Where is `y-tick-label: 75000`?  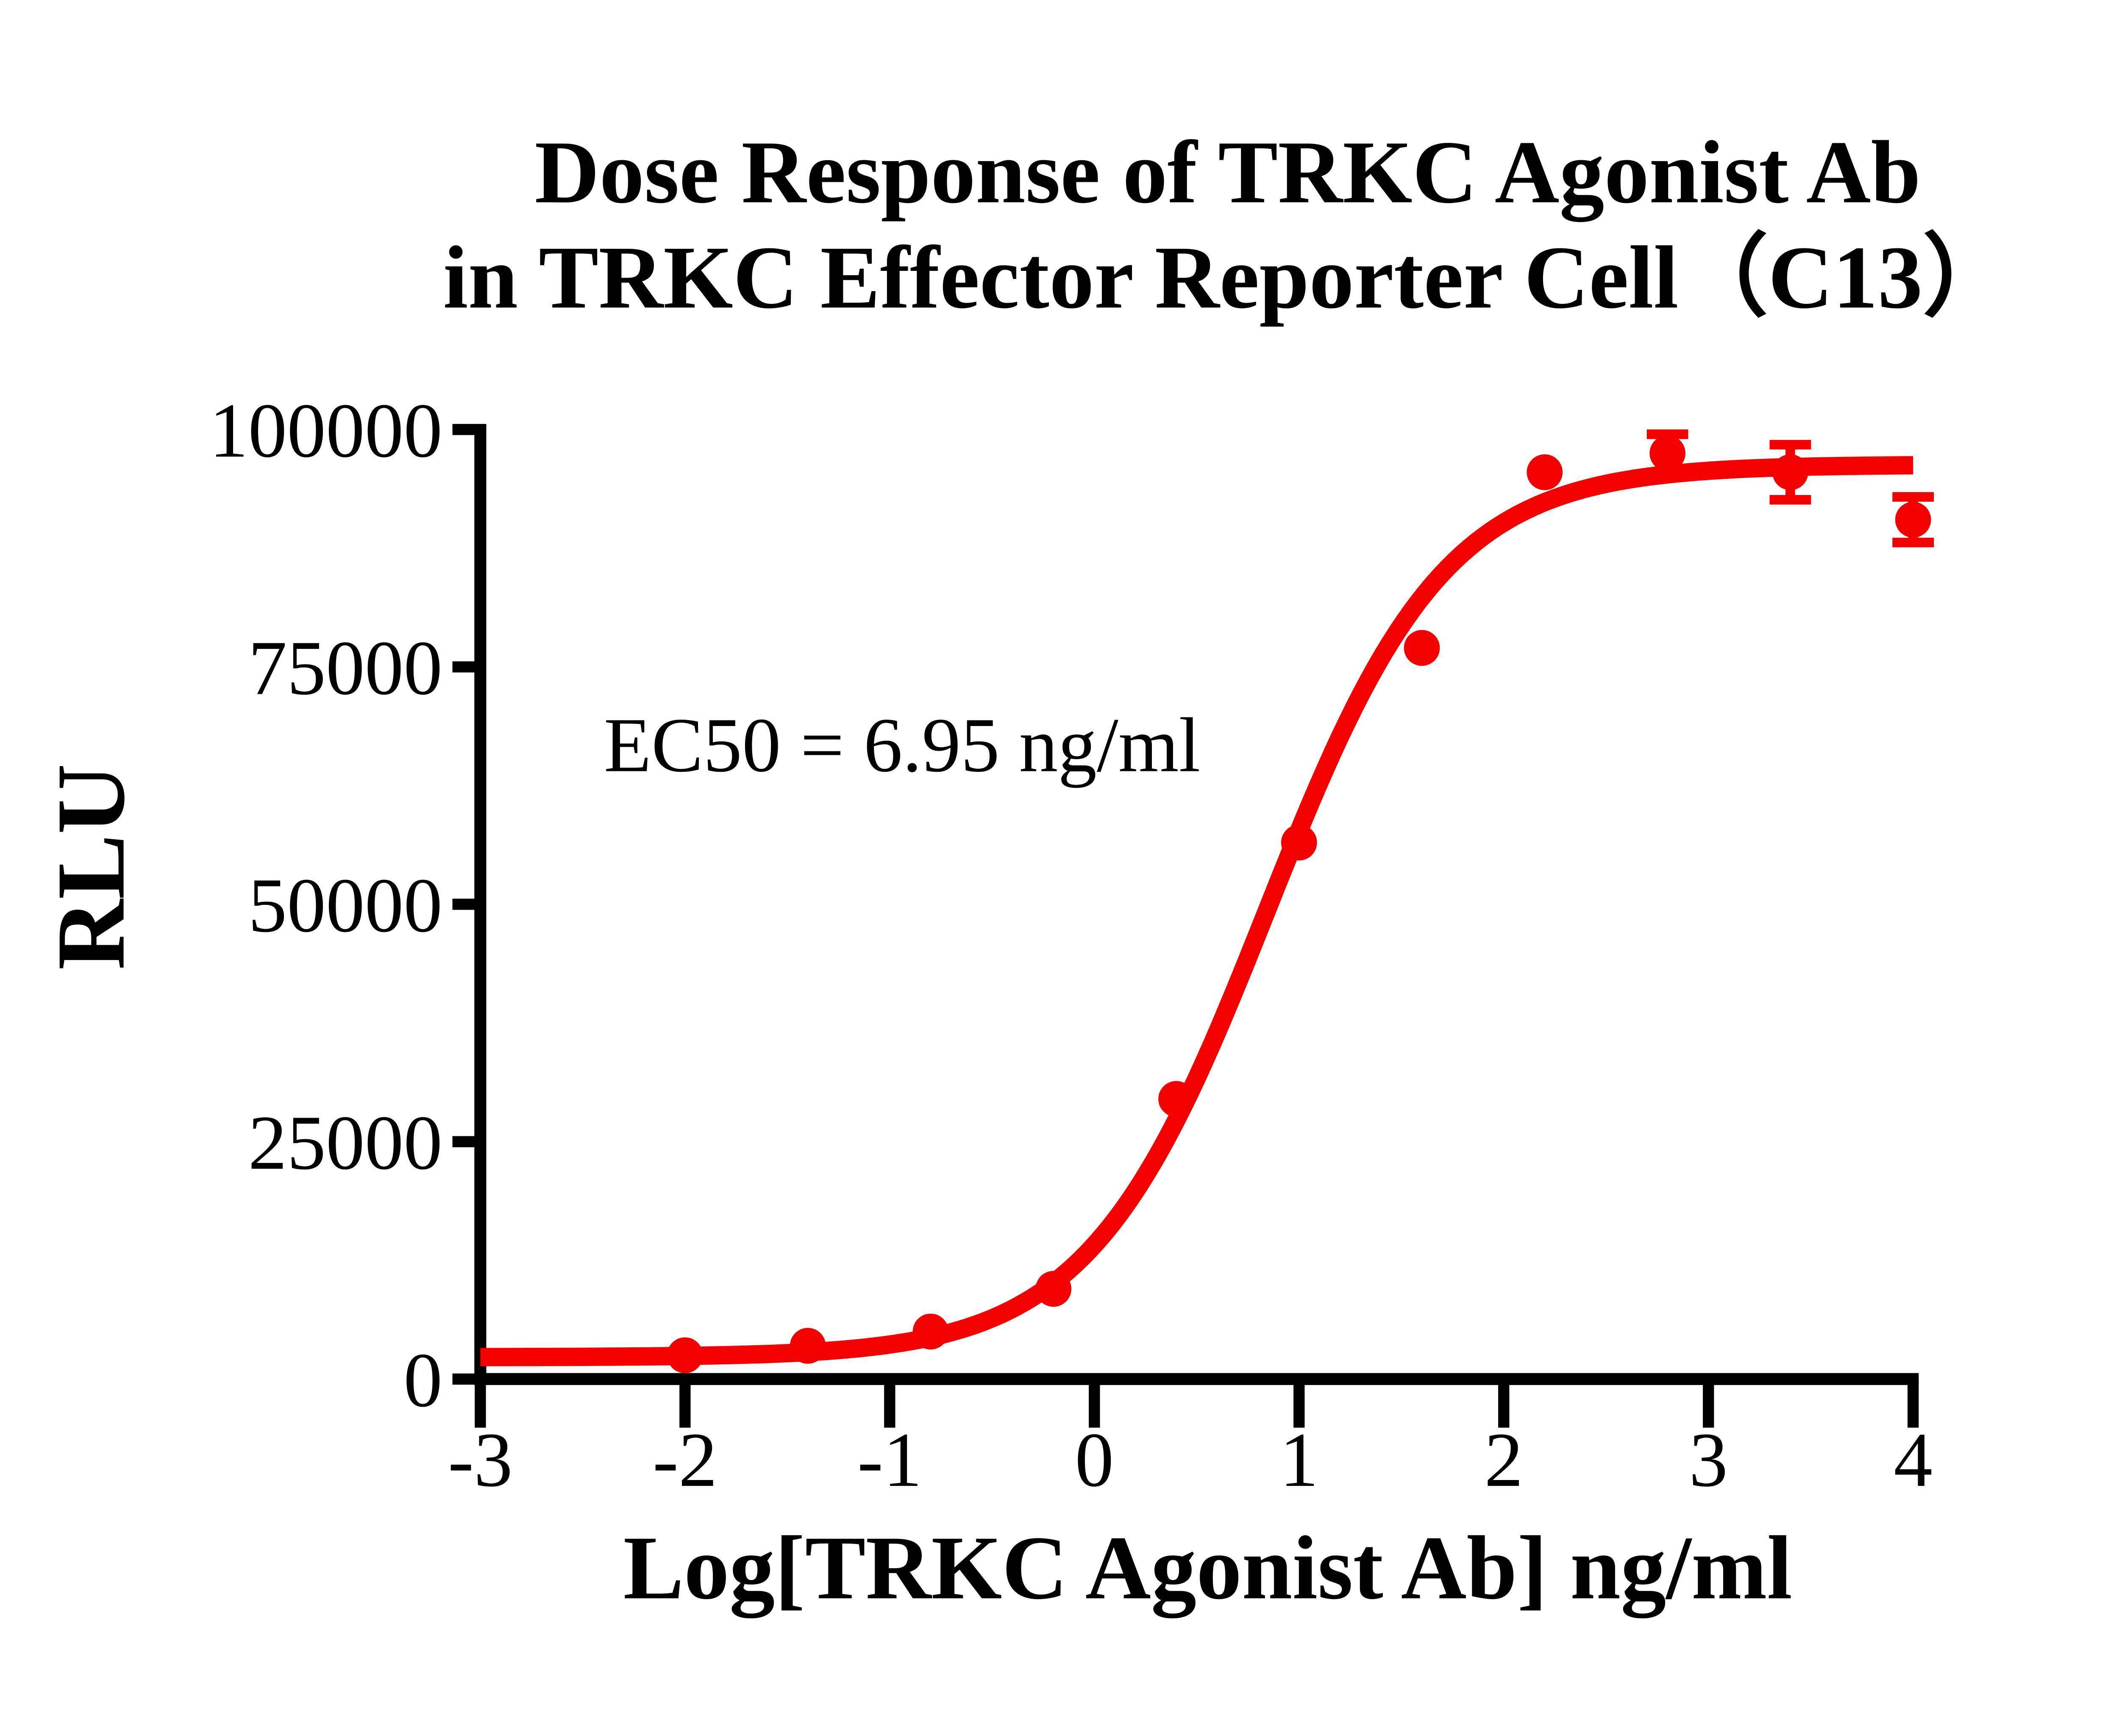
y-tick-label: 75000 is located at coordinates (345, 668).